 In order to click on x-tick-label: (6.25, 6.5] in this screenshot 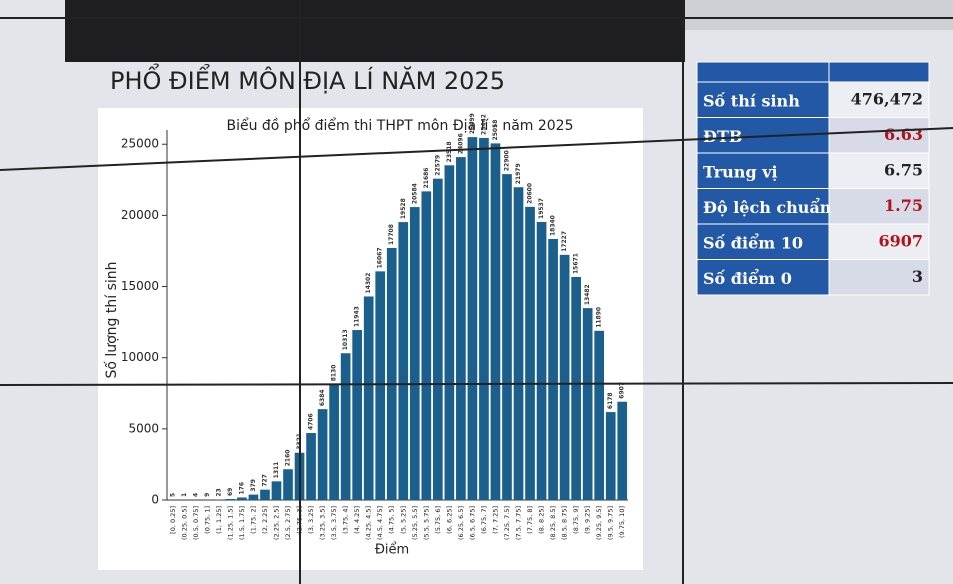, I will do `click(461, 523)`.